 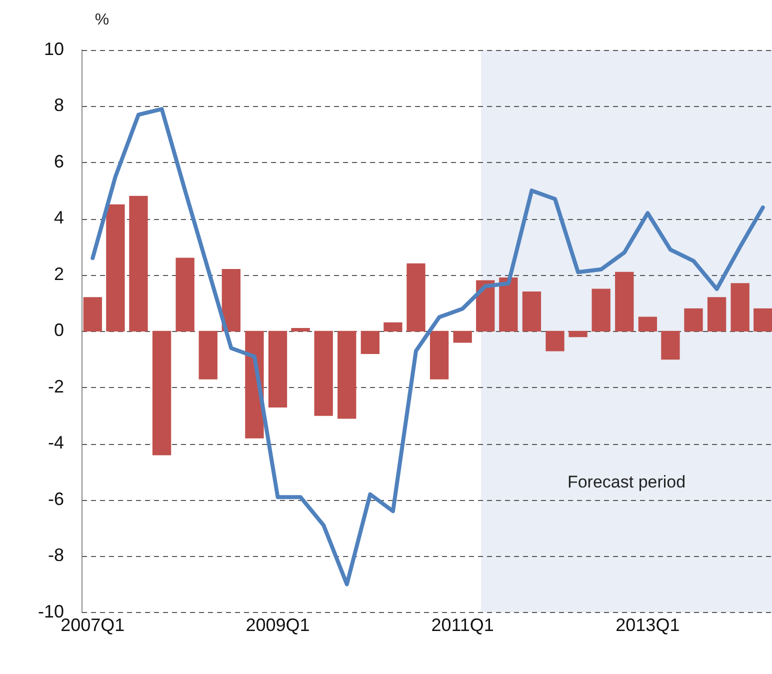 What do you see at coordinates (59, 218) in the screenshot?
I see `y-tick-label: 4` at bounding box center [59, 218].